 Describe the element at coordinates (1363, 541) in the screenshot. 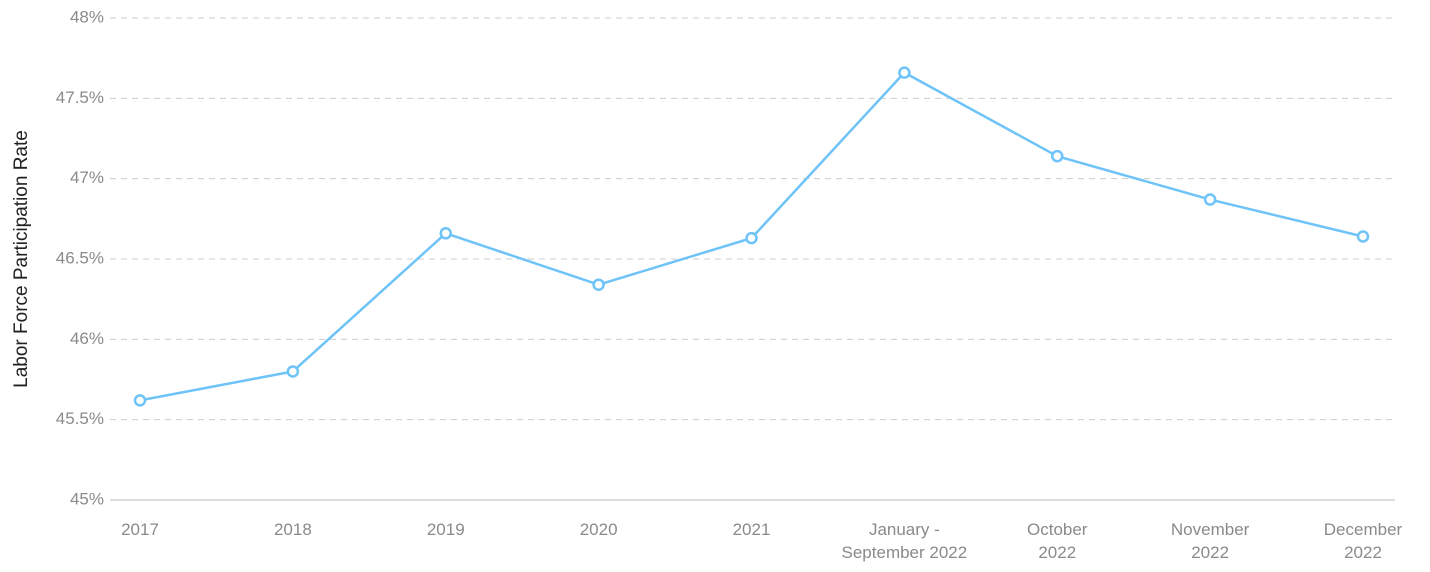

I see `x-tick-label: December 2022` at that location.